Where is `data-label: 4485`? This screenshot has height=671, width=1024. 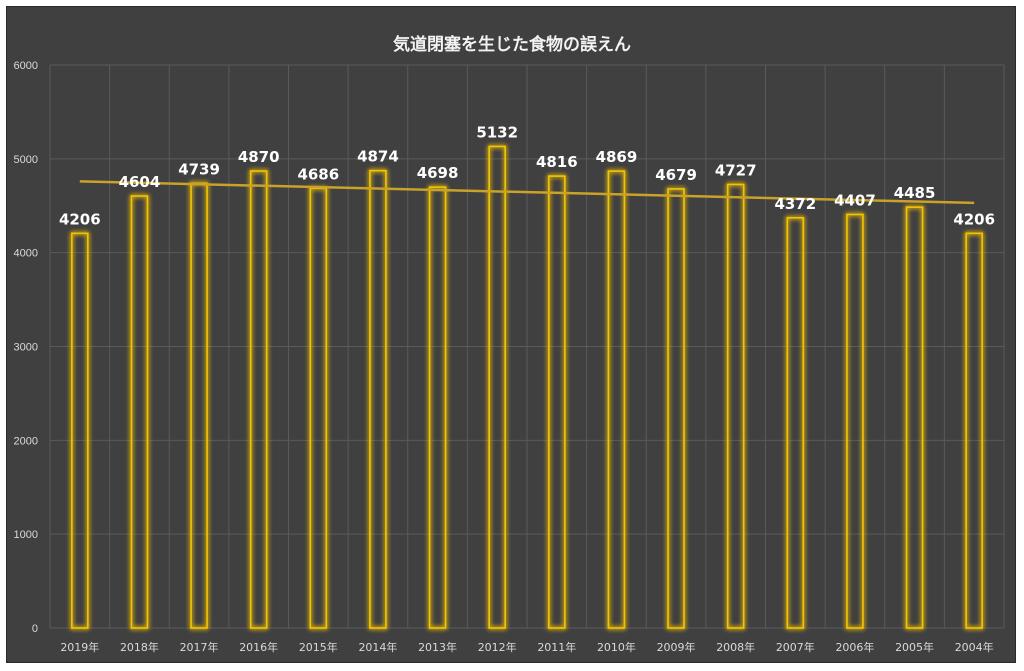
data-label: 4485 is located at coordinates (915, 193).